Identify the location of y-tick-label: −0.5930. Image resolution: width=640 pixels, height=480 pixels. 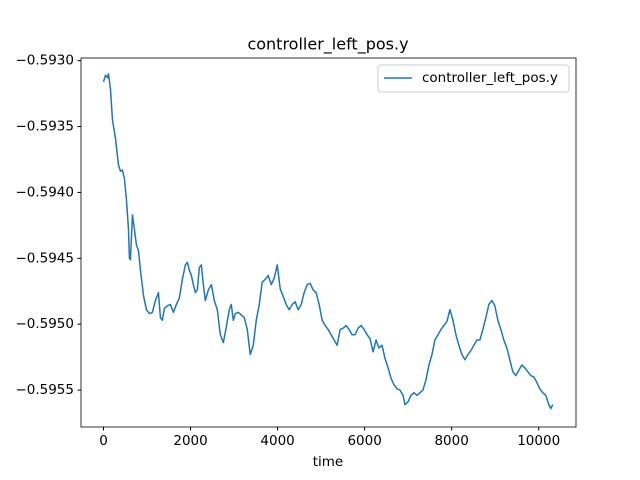
(44, 61).